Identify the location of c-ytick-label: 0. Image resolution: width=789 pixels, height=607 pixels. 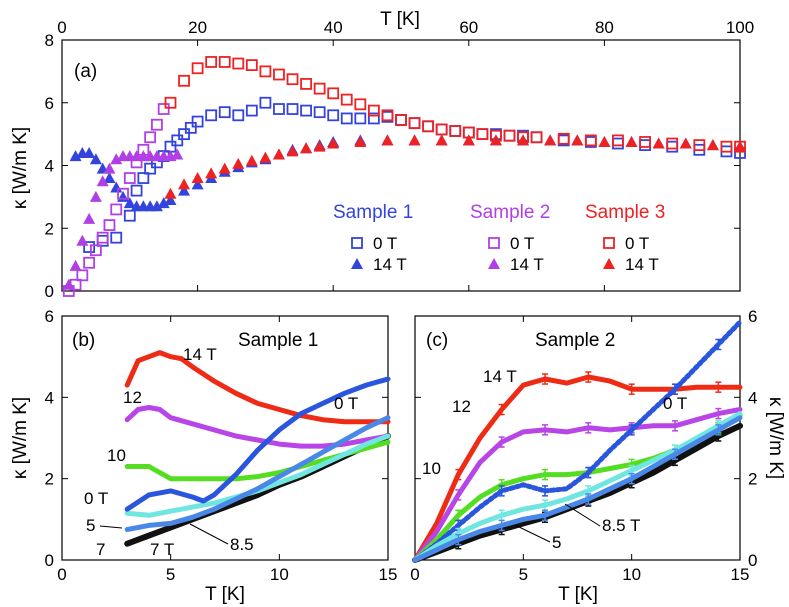
(752, 560).